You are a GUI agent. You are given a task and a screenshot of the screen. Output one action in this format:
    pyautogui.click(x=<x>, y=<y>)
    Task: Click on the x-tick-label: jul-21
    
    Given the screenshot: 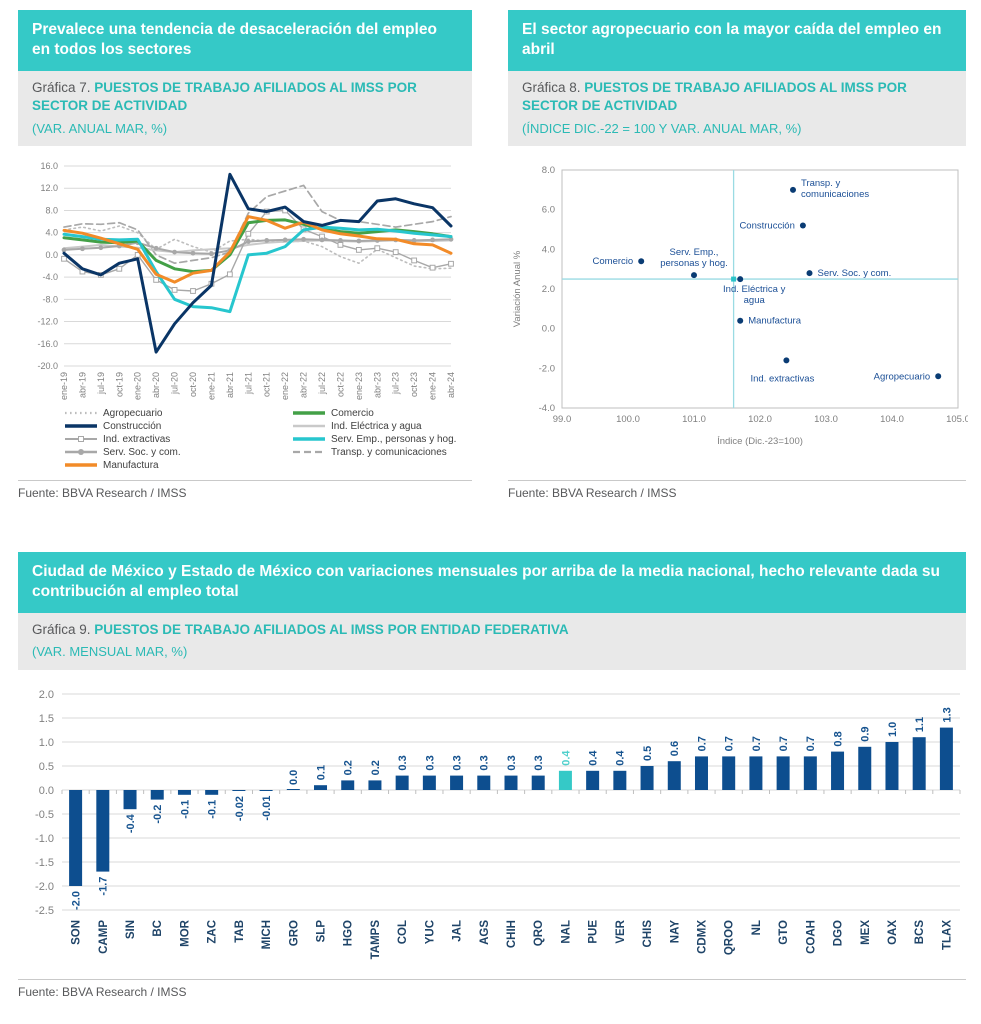 What is the action you would take?
    pyautogui.click(x=248, y=383)
    